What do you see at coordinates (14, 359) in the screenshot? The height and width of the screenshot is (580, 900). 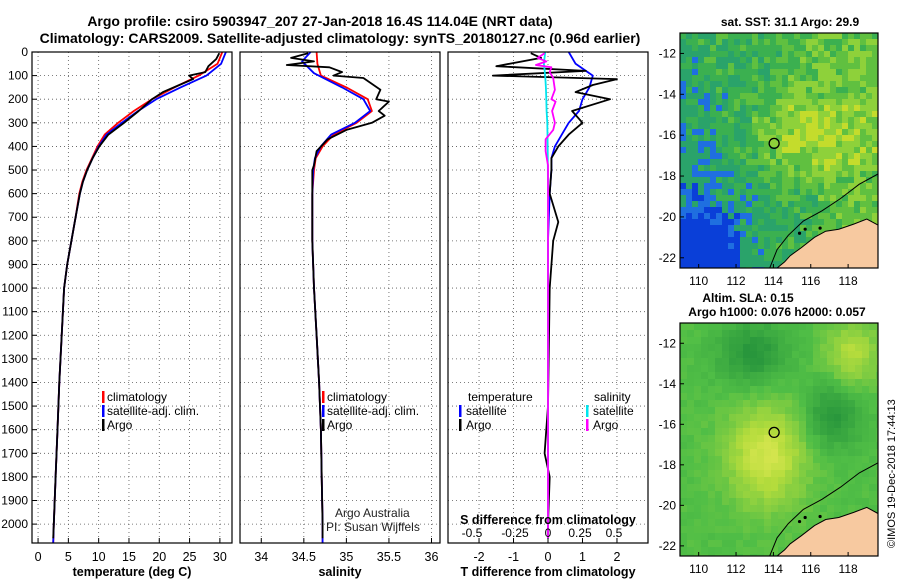 I see `ytick-label-13: 1300` at bounding box center [14, 359].